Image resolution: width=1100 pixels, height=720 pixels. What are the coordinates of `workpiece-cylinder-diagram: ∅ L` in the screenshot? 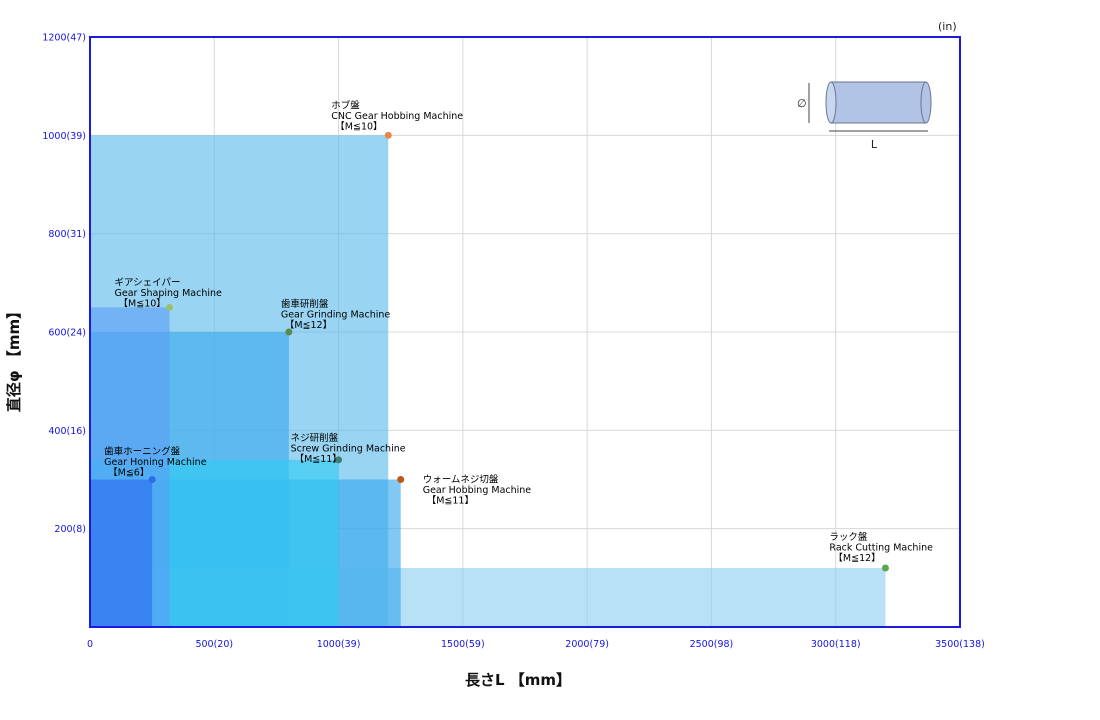 It's located at (864, 116).